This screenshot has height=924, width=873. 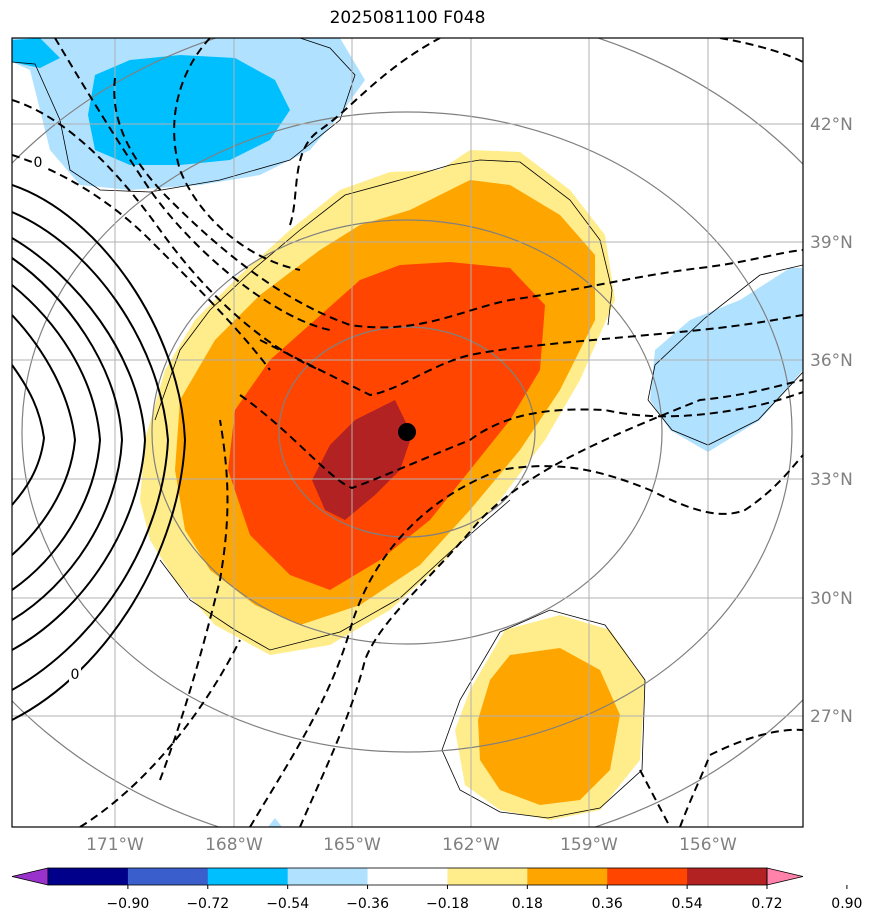 What do you see at coordinates (831, 599) in the screenshot?
I see `lat-tick-label: 30°N` at bounding box center [831, 599].